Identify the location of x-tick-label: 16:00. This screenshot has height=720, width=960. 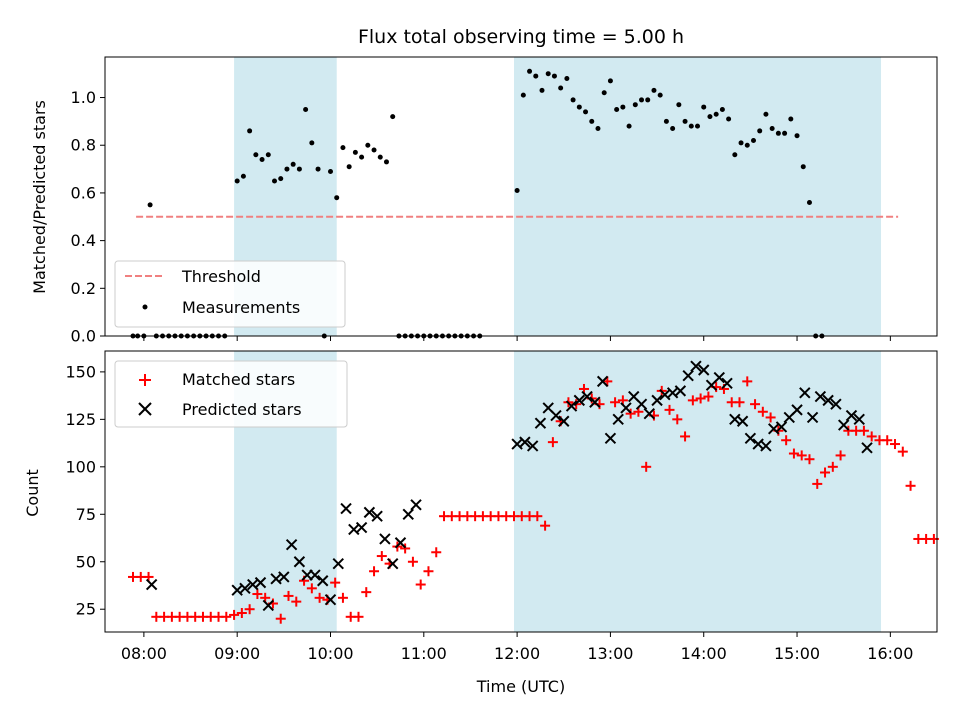
(890, 653).